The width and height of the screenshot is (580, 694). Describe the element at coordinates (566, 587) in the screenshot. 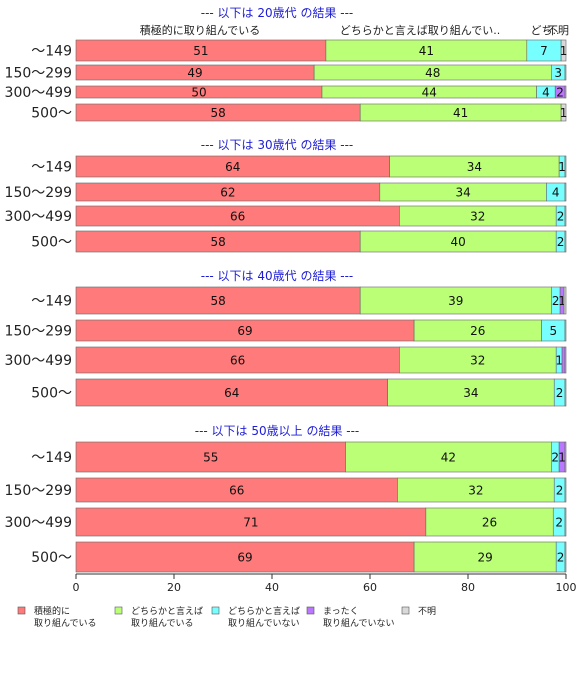

I see `x-tick-label: 100` at that location.